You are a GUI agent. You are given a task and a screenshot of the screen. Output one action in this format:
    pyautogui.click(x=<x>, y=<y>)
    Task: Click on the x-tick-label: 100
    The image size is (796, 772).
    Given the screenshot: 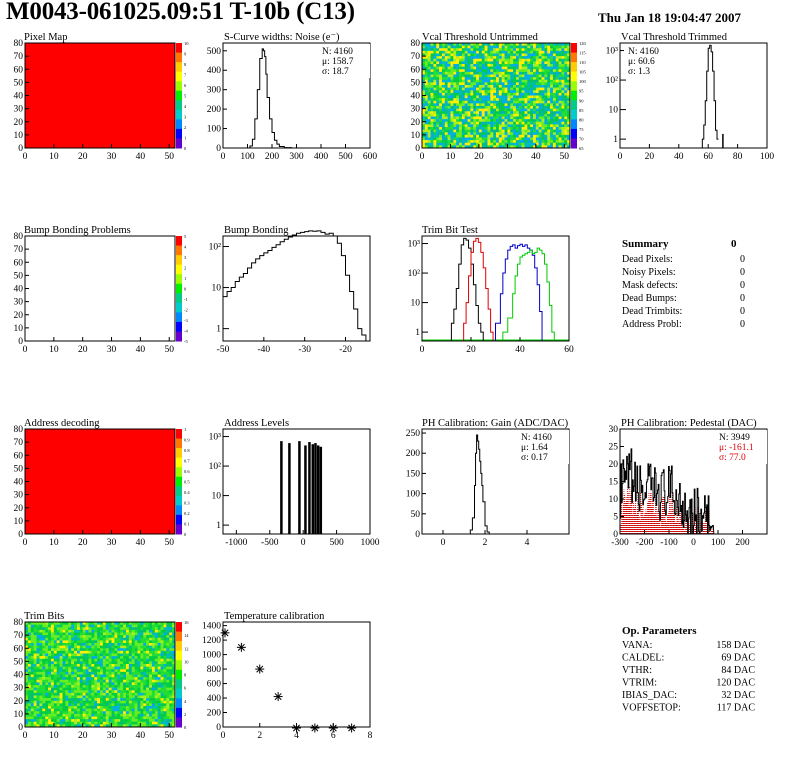 What is the action you would take?
    pyautogui.click(x=247, y=157)
    